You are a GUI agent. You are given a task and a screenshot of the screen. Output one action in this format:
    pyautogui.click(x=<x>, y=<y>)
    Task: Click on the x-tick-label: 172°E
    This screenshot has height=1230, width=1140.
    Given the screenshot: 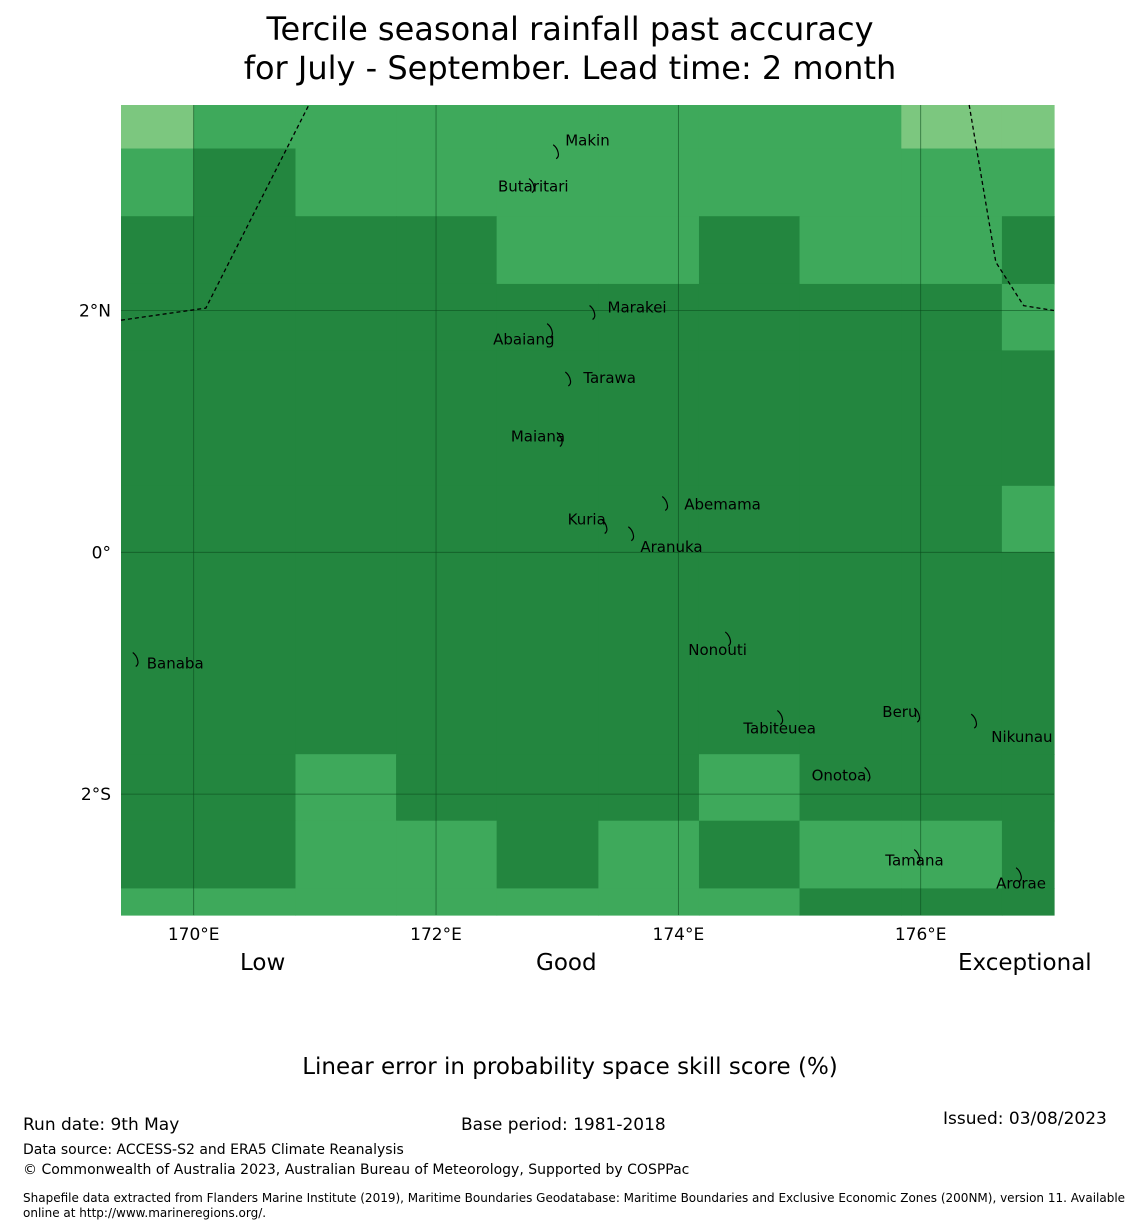 What is the action you would take?
    pyautogui.click(x=436, y=935)
    